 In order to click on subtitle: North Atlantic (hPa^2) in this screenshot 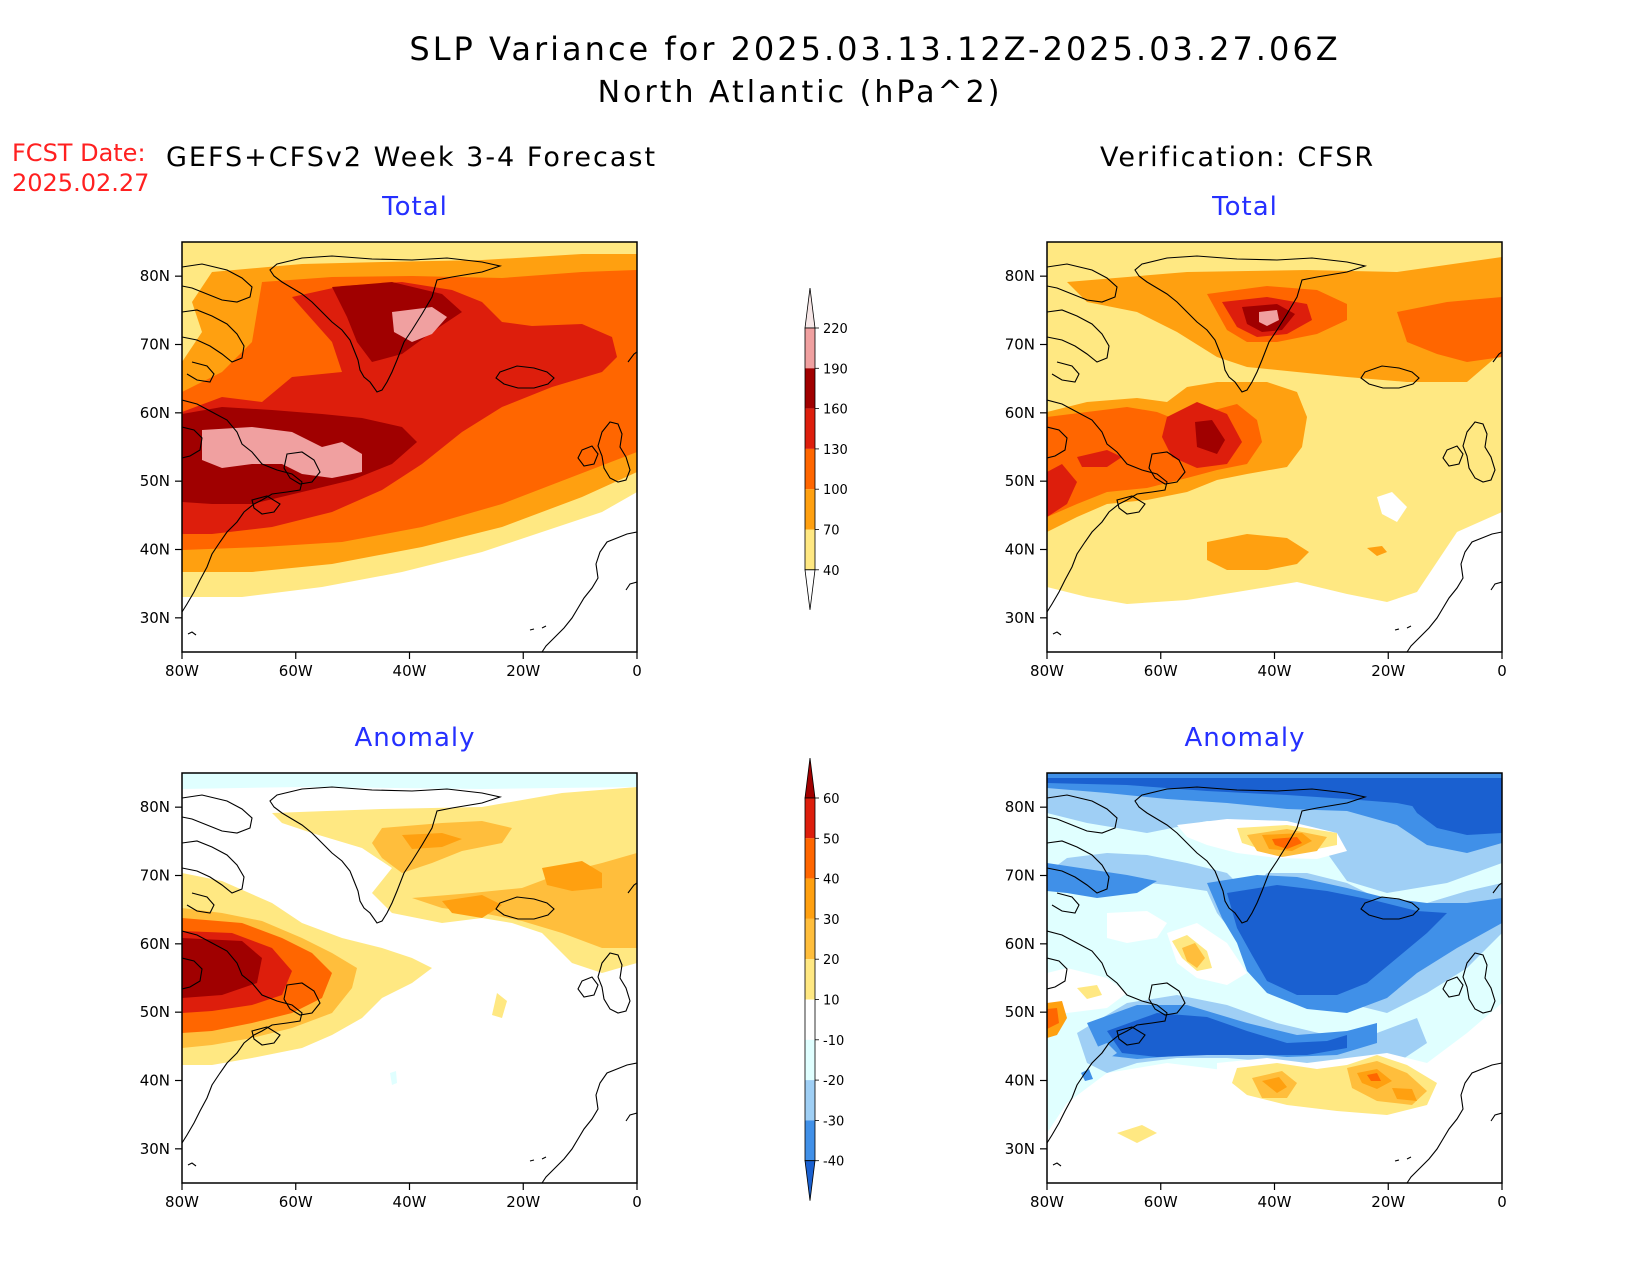, I will do `click(800, 92)`.